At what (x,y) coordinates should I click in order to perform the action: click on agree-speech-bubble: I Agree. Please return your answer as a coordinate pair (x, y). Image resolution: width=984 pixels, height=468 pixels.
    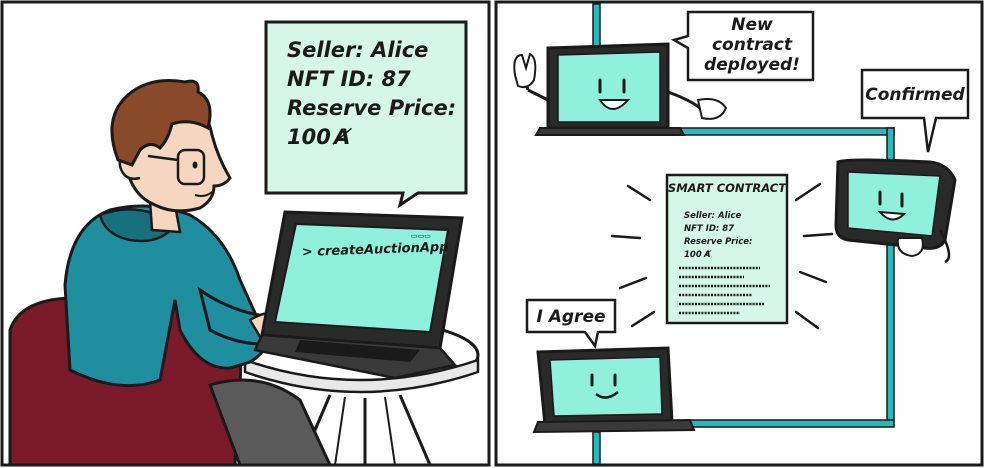
    Looking at the image, I should click on (571, 324).